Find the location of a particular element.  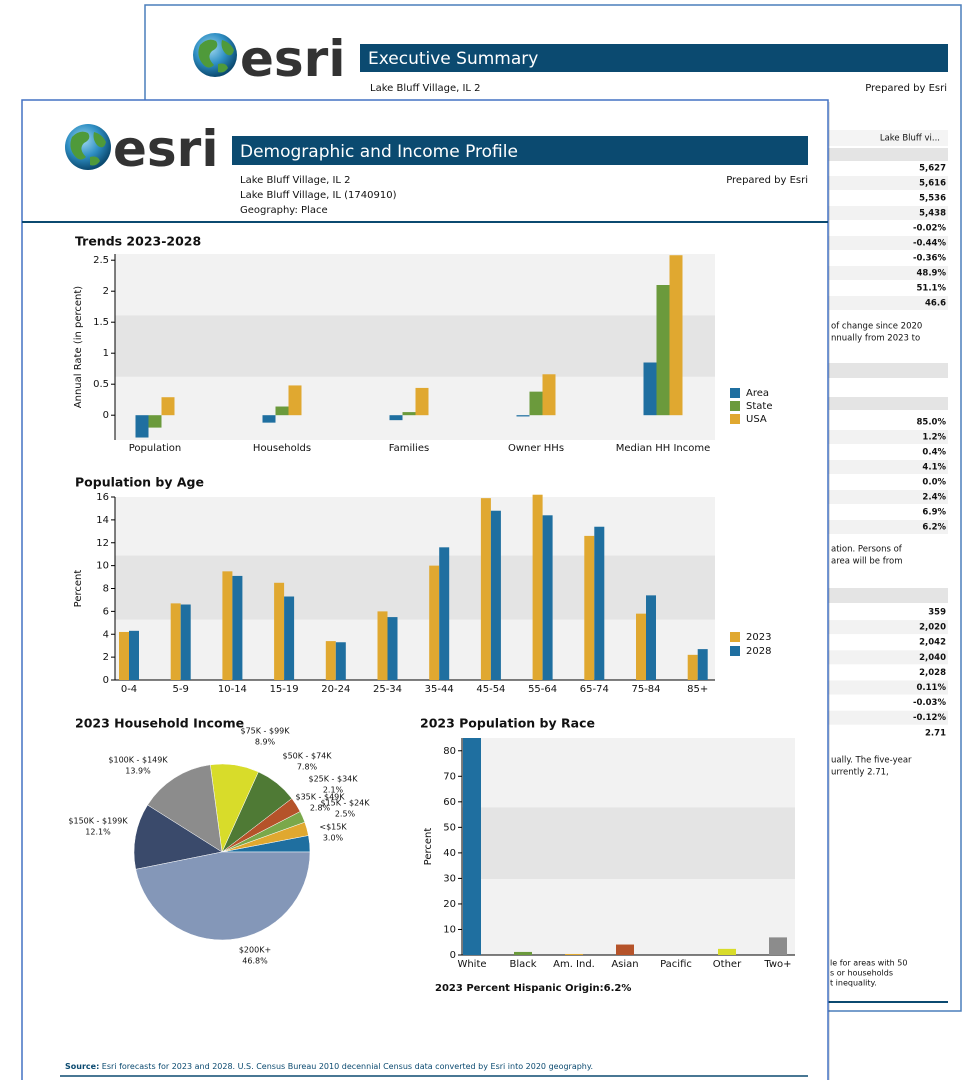

y-tick-label: 70 is located at coordinates (449, 776).